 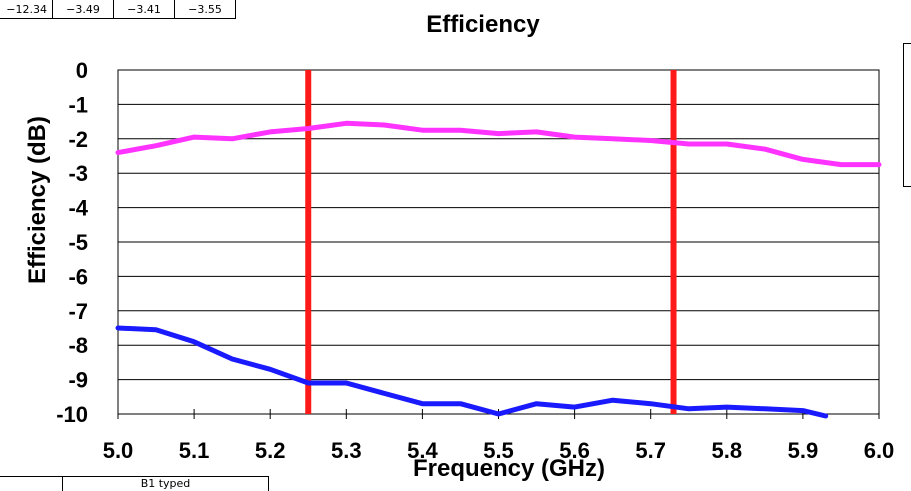 What do you see at coordinates (78, 208) in the screenshot?
I see `y-tick-label: -4` at bounding box center [78, 208].